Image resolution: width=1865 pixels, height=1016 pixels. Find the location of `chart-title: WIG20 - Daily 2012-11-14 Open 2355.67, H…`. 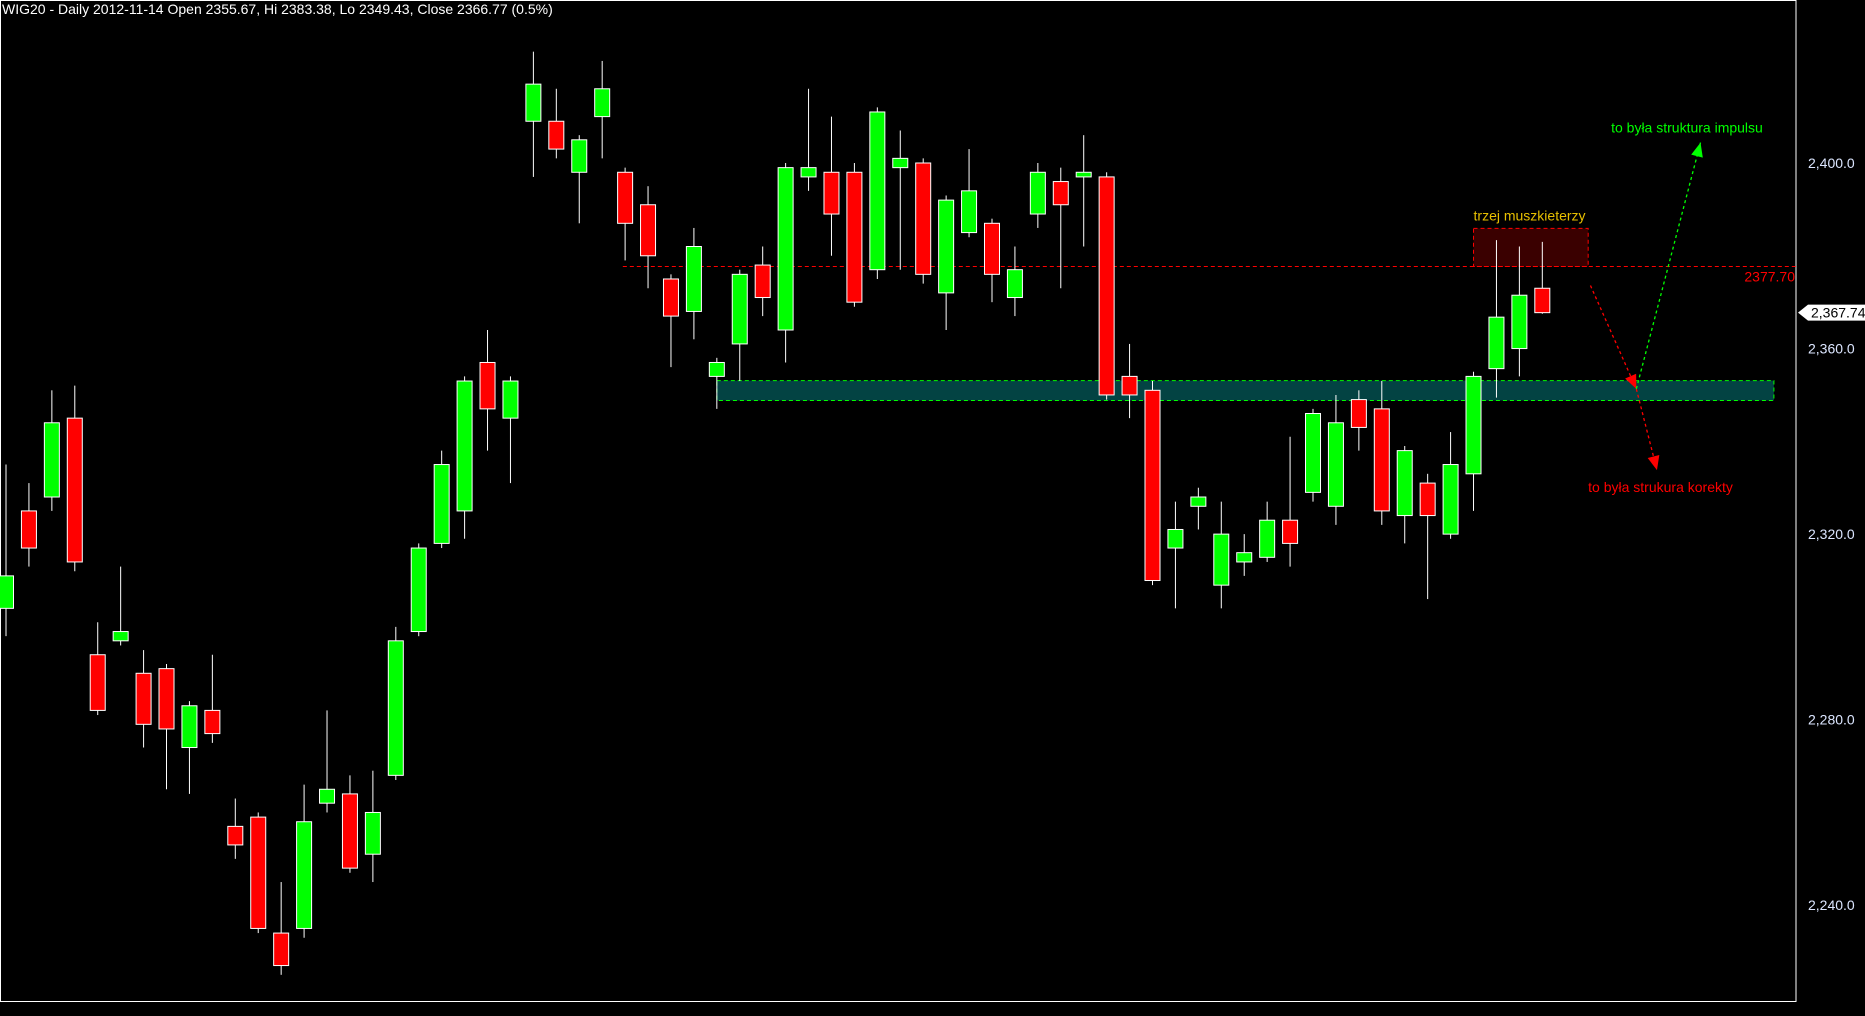

chart-title: WIG20 - Daily 2012-11-14 Open 2355.67, H… is located at coordinates (277, 9).